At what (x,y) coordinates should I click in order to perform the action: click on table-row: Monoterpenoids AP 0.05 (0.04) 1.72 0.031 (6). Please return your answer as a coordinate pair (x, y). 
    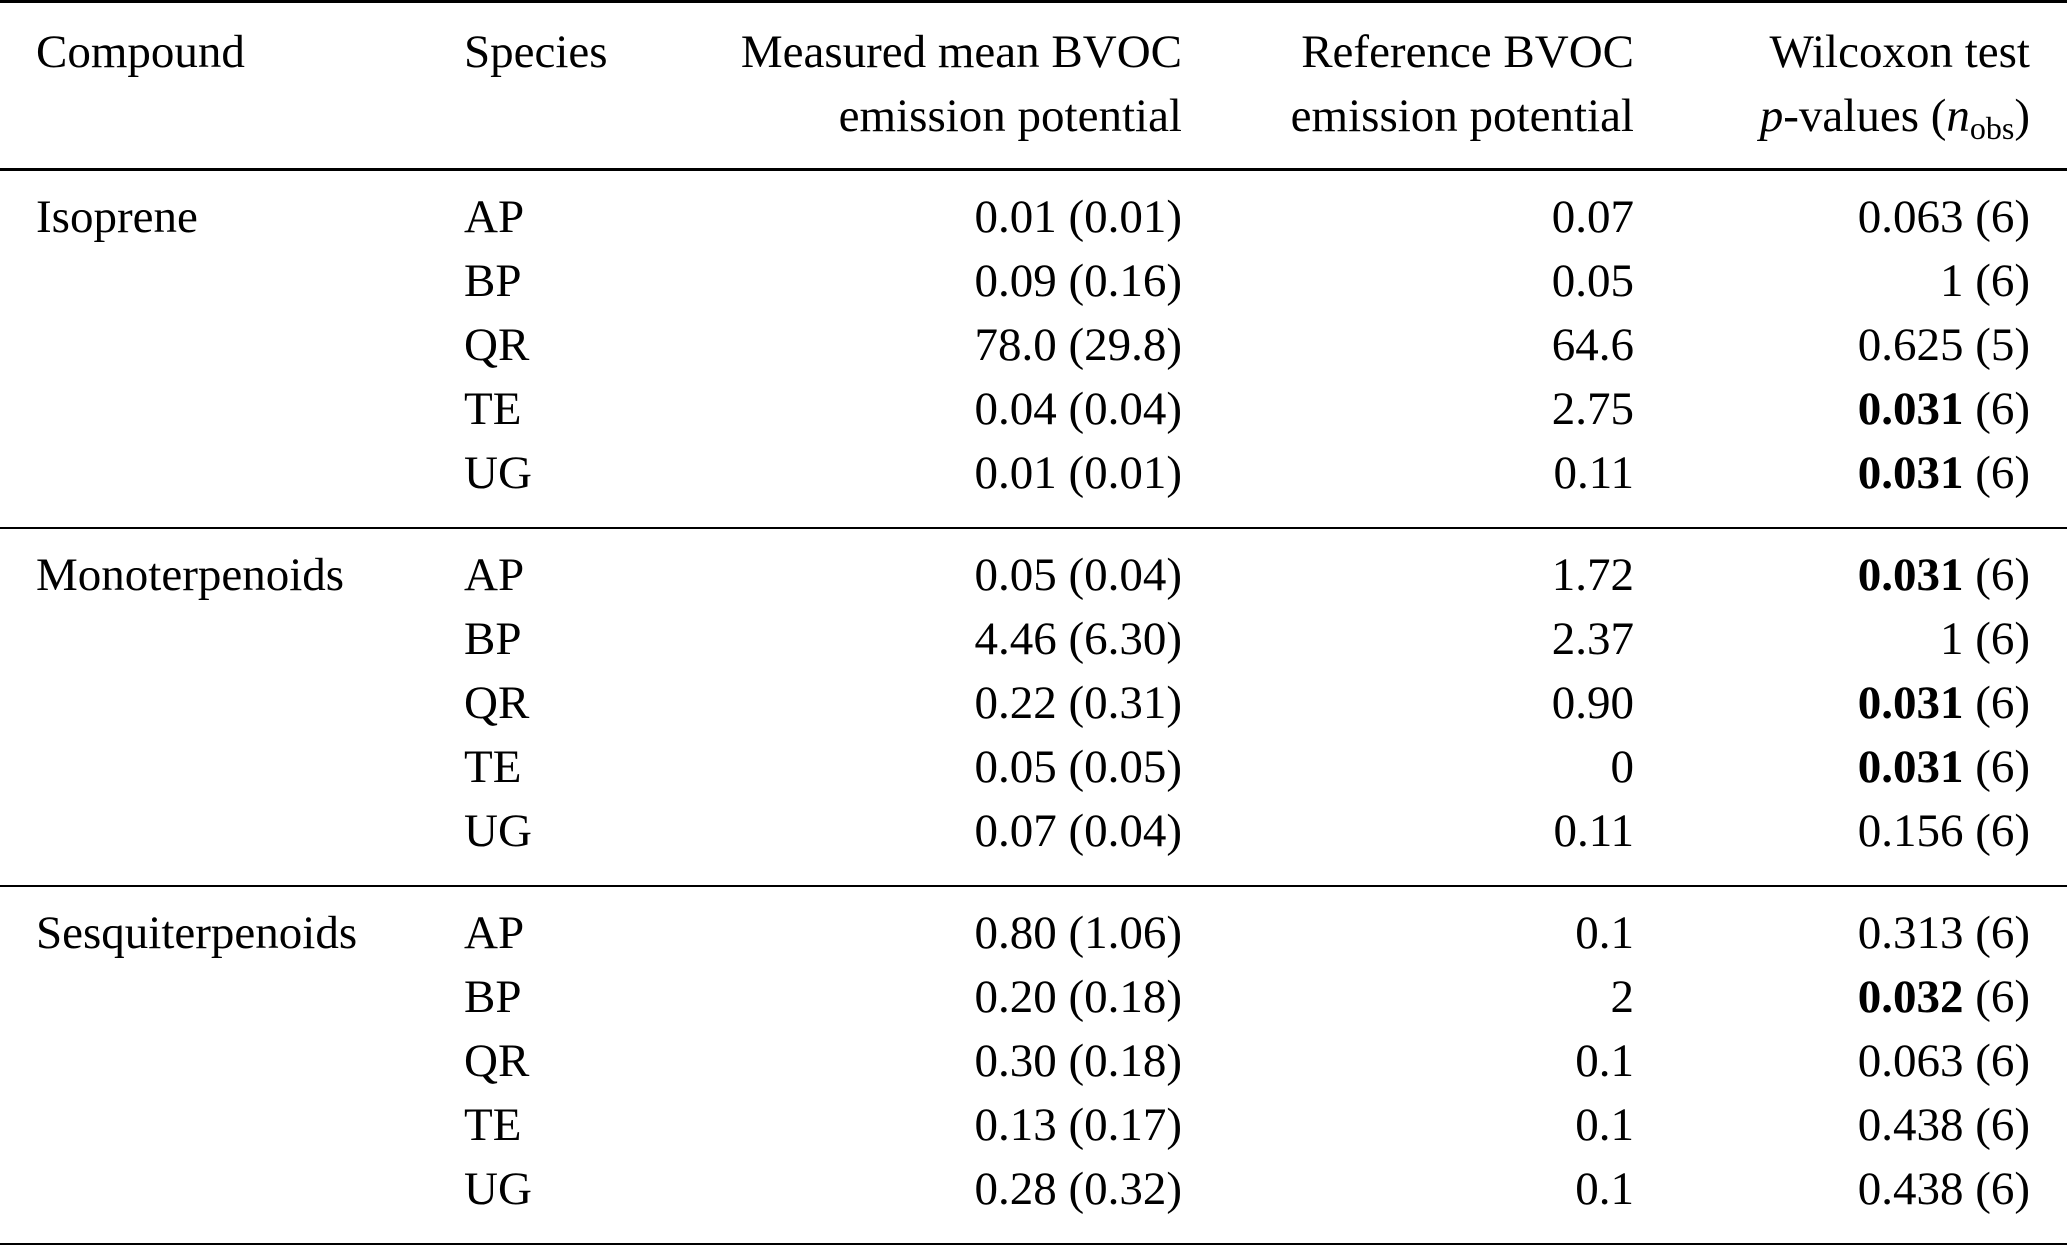
    Looking at the image, I should click on (1033, 567).